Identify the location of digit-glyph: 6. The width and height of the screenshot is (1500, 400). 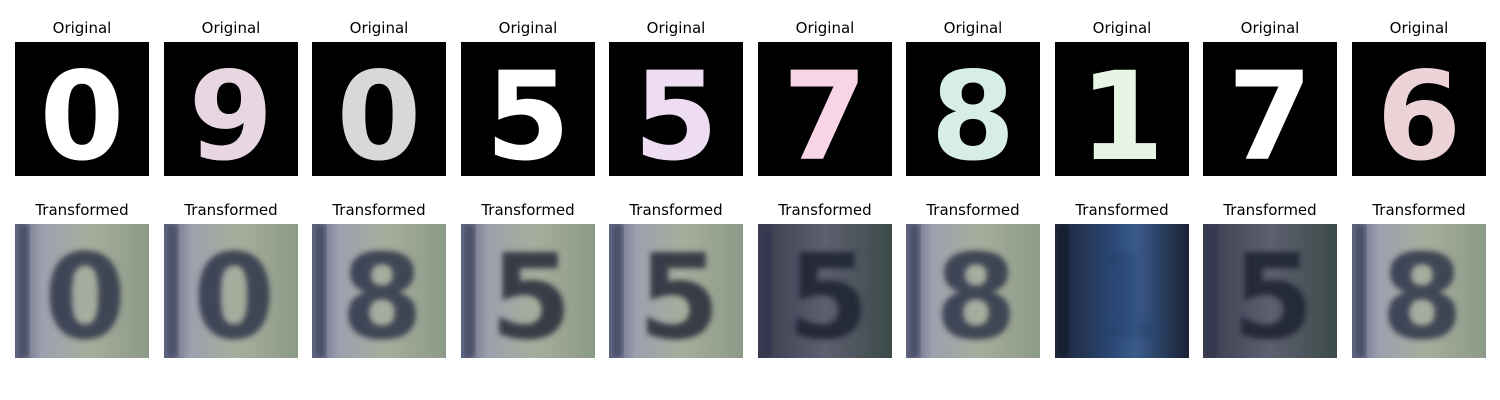
(1419, 111).